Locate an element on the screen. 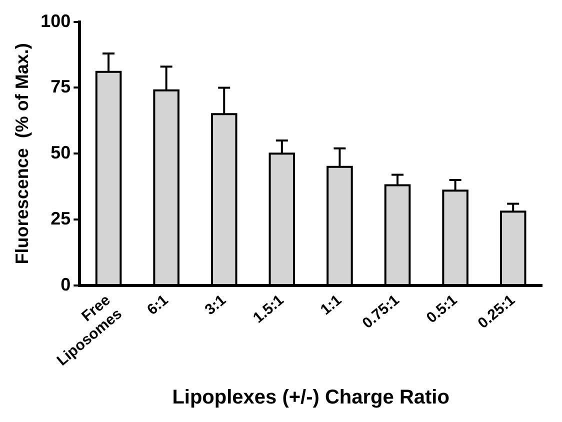 The width and height of the screenshot is (562, 422). y-tick-label: 75 is located at coordinates (60, 86).